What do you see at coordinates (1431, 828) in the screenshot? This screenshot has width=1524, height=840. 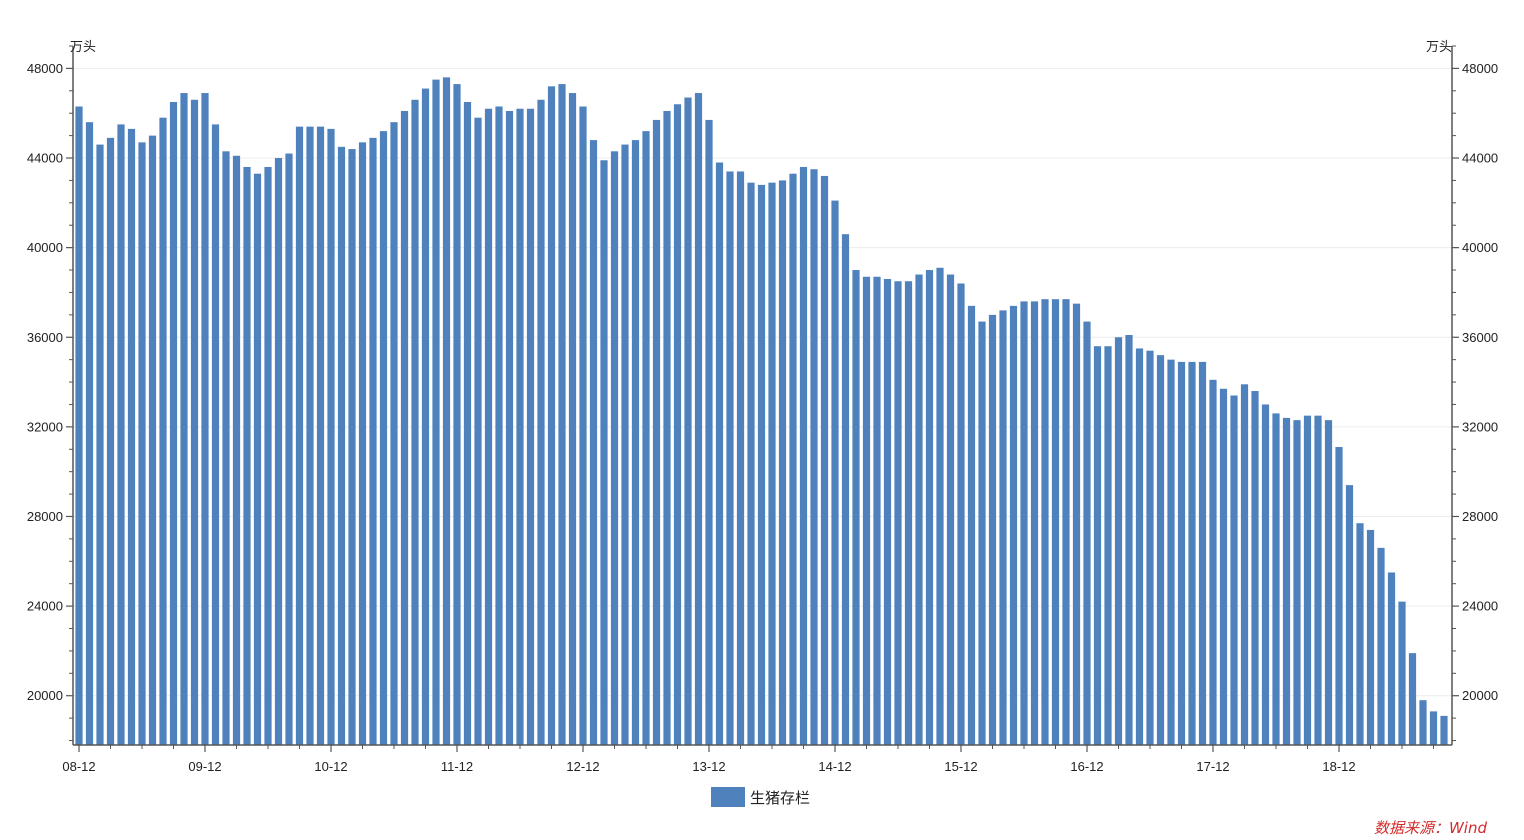 I see `data-source-note: 数据来源：Wind` at bounding box center [1431, 828].